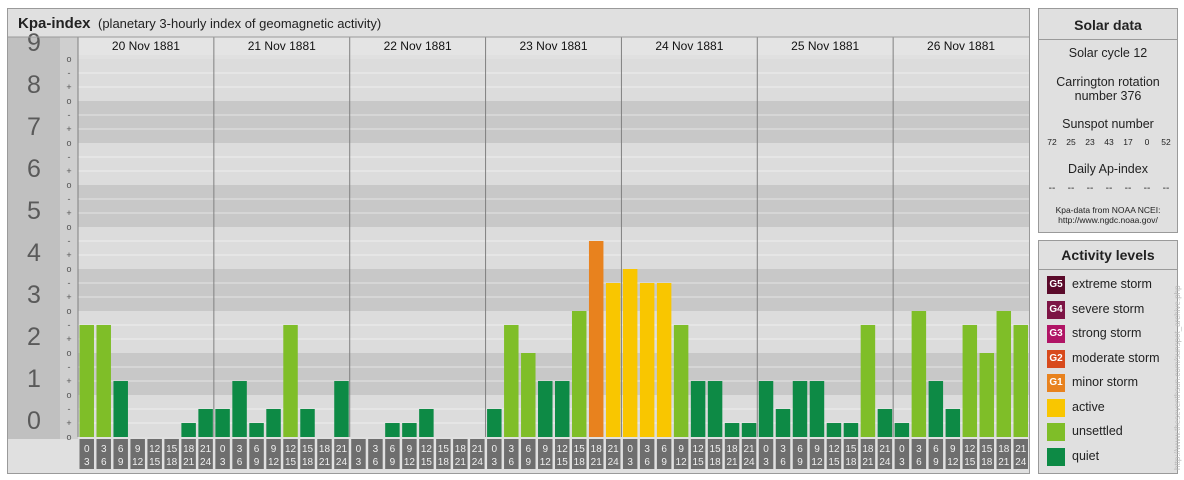 The height and width of the screenshot is (480, 1184). I want to click on interval-start-label: 9, so click(410, 449).